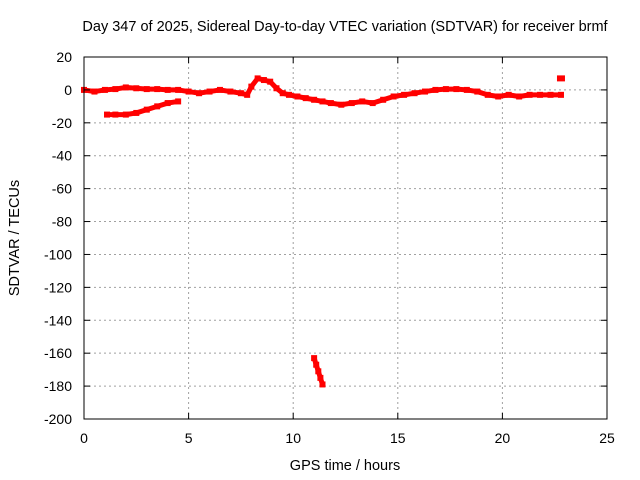 Image resolution: width=640 pixels, height=480 pixels. I want to click on y-tick-label: -200, so click(58, 419).